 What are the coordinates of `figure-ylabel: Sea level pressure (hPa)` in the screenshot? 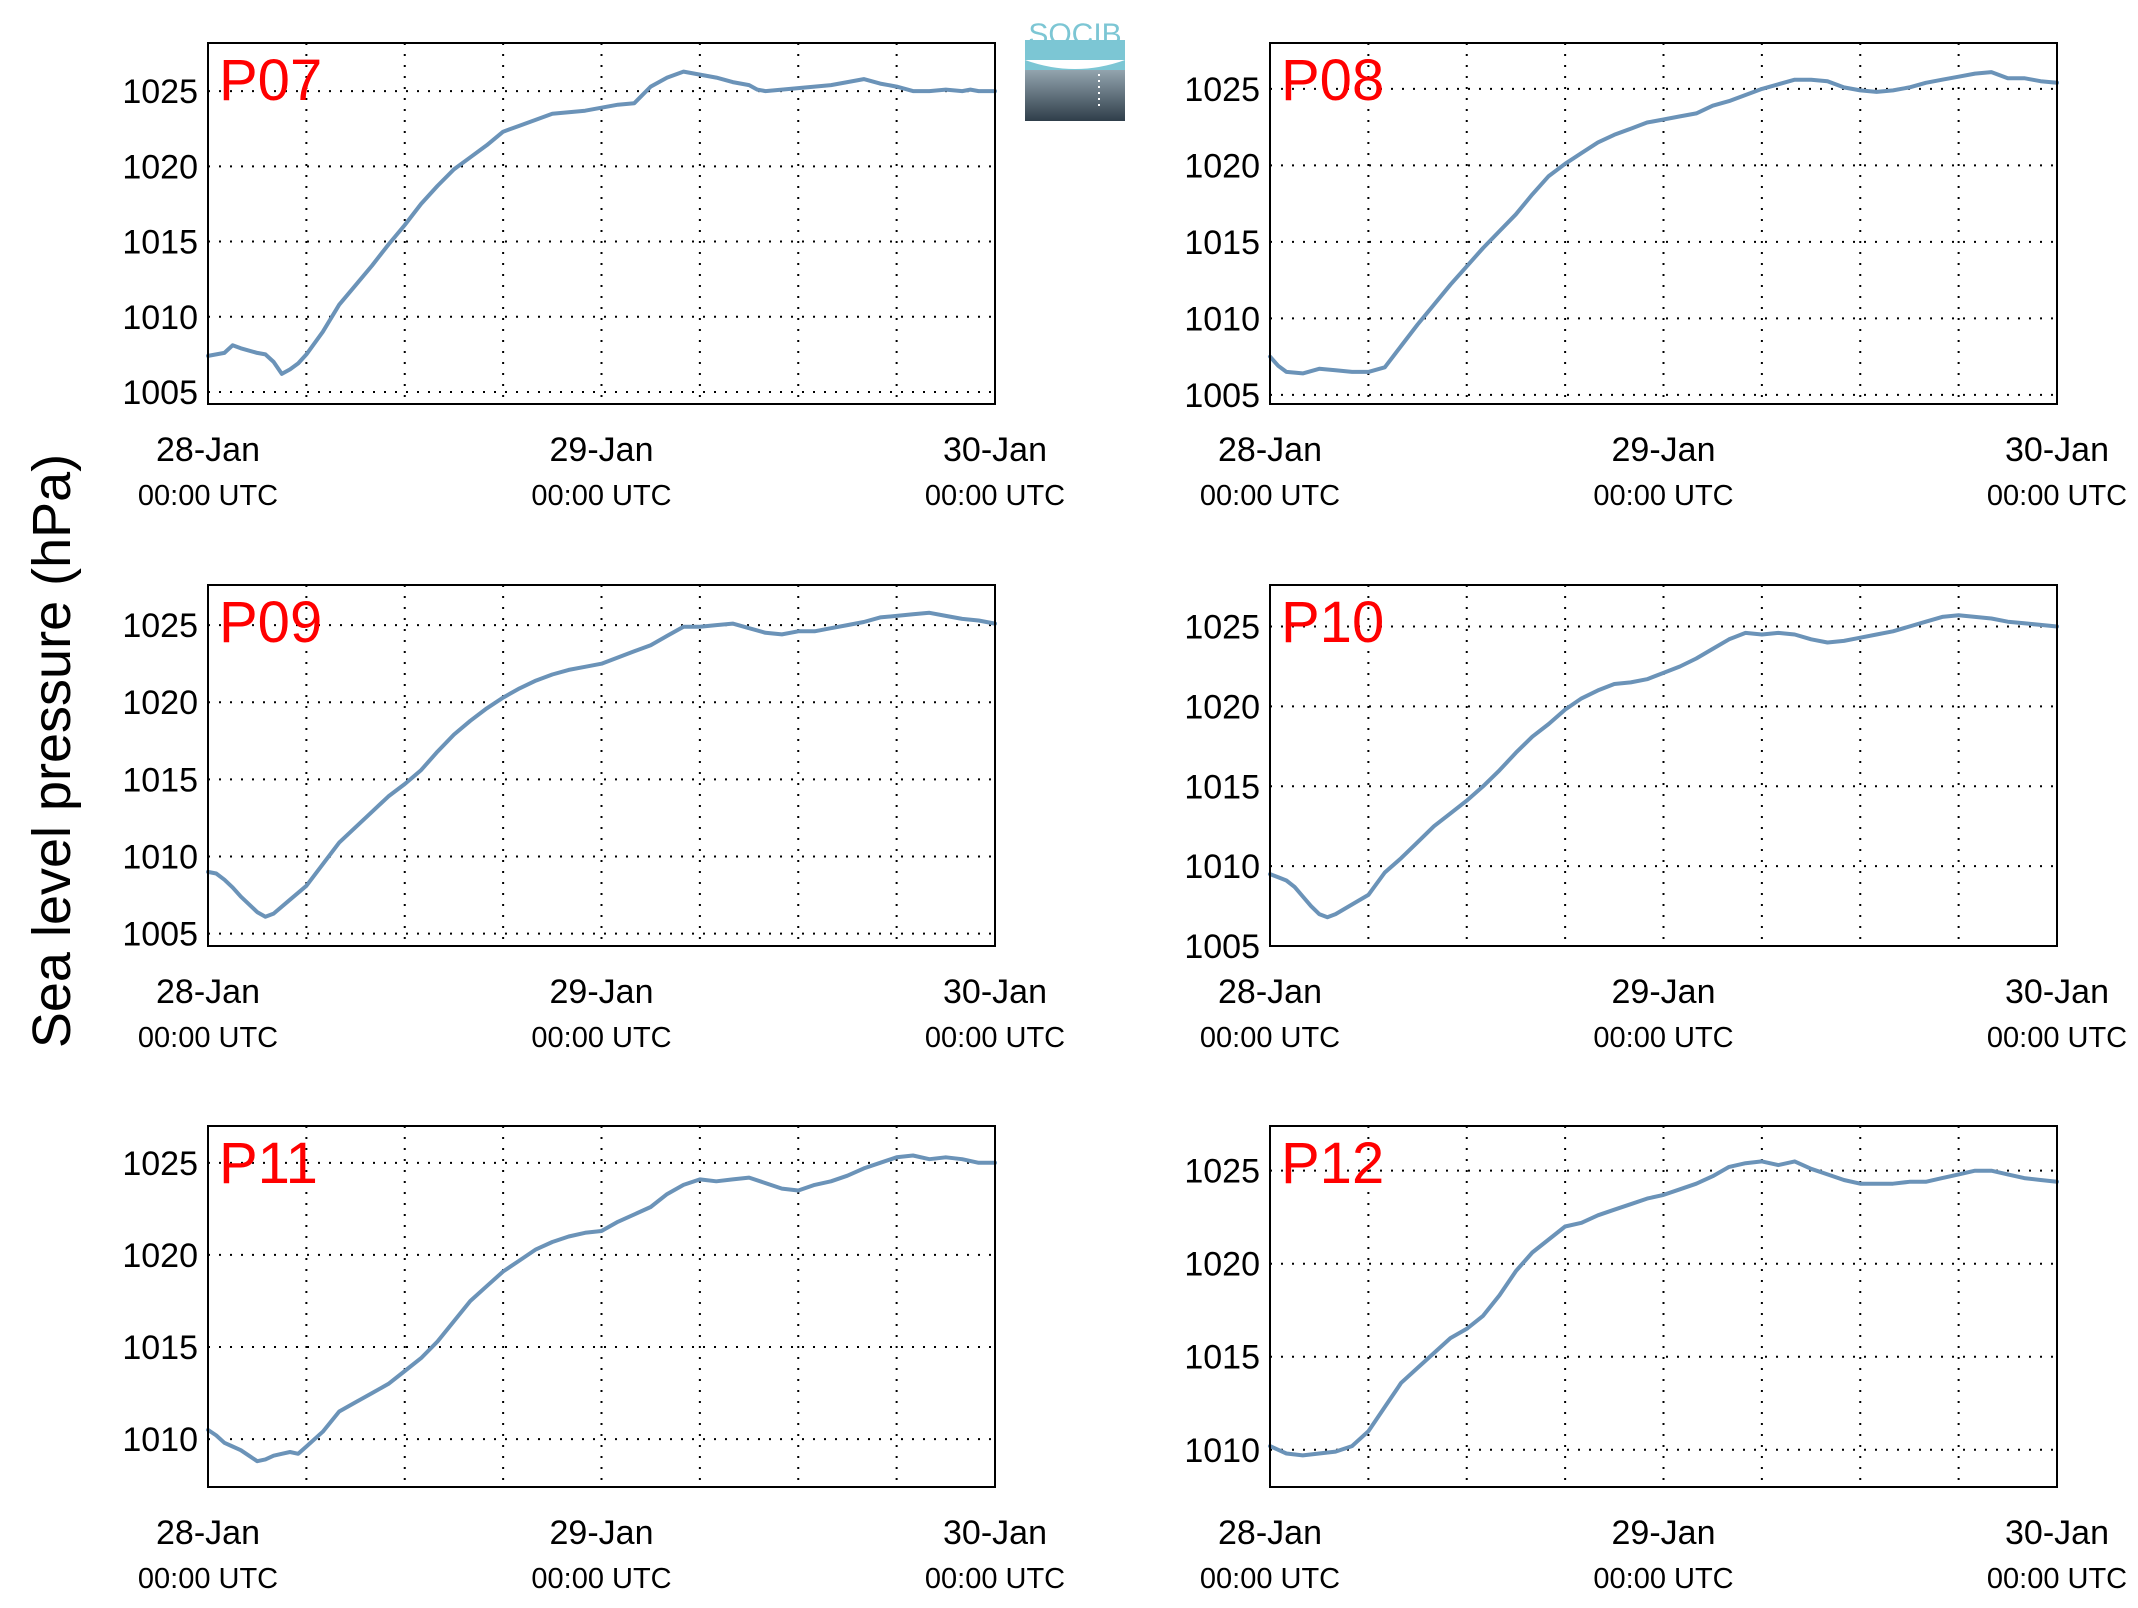 It's located at (52, 751).